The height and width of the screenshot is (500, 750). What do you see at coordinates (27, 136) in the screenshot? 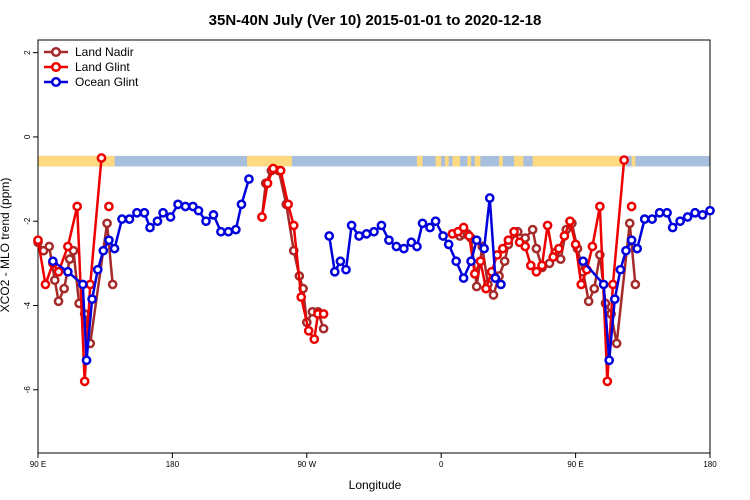
I see `y-tick-label: 0` at bounding box center [27, 136].